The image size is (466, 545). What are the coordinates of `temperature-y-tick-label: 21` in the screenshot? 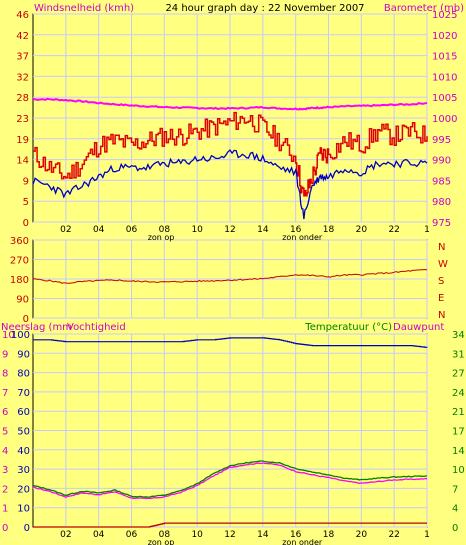 It's located at (458, 412).